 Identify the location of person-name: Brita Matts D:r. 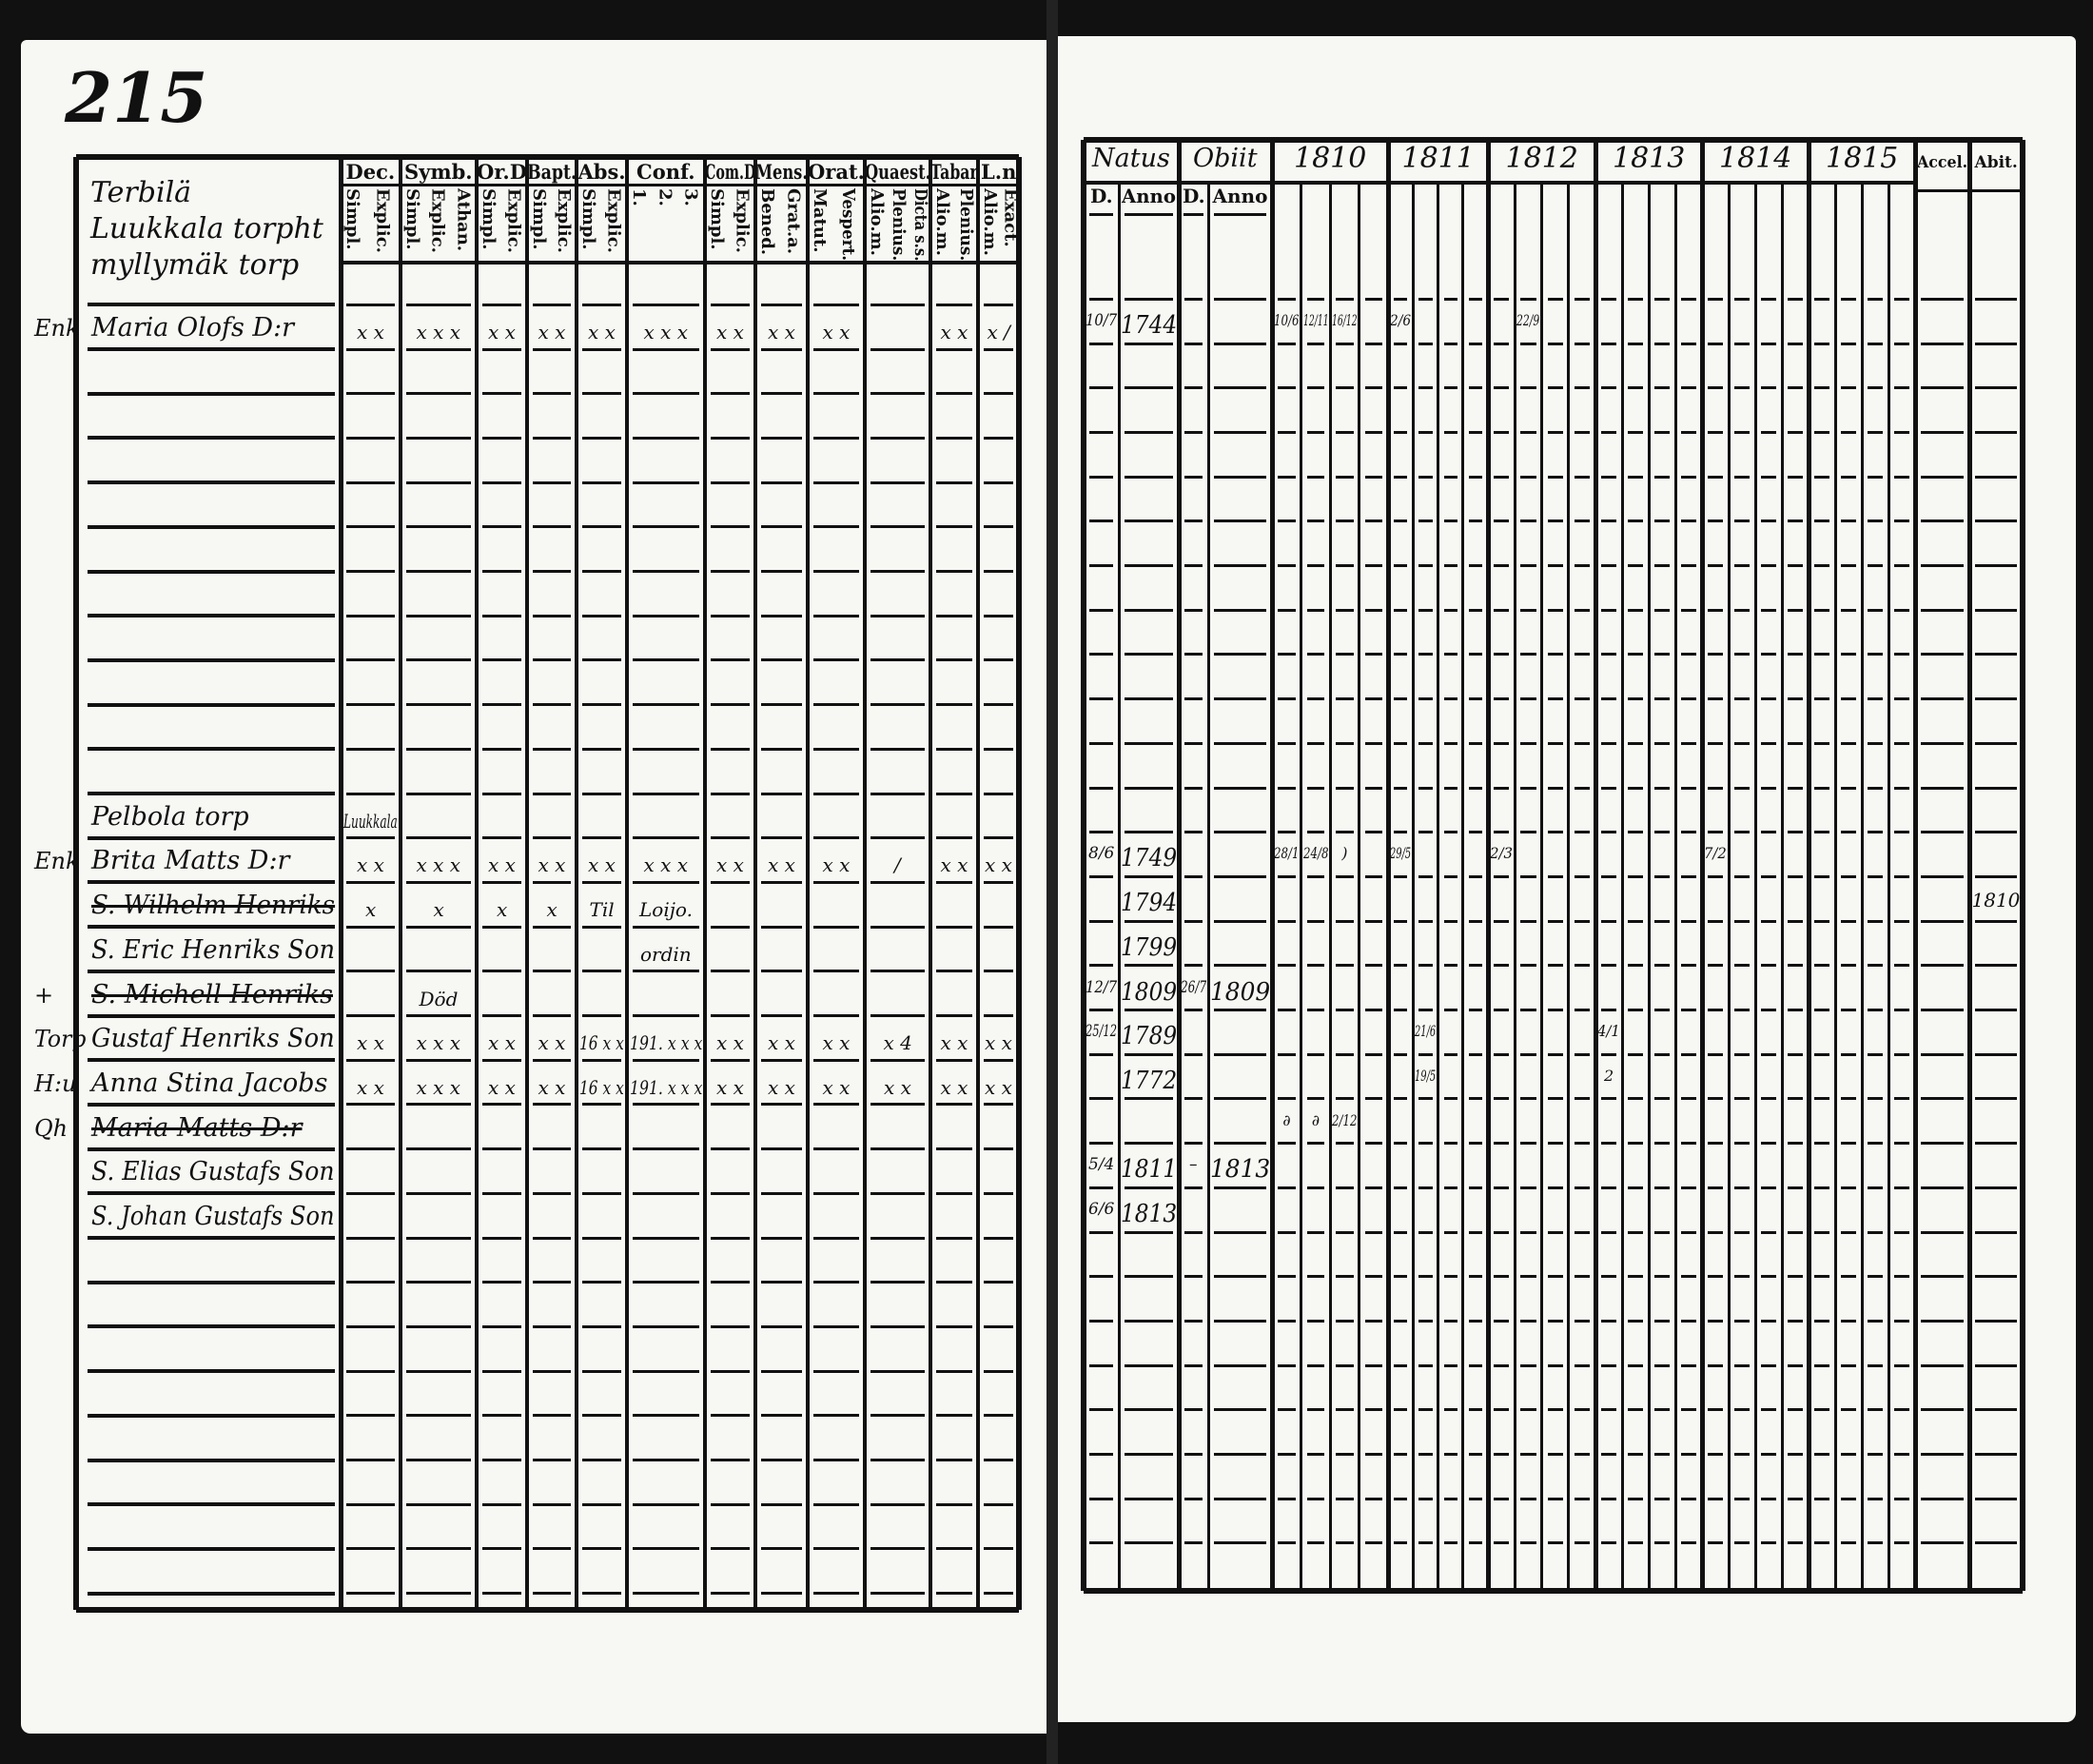
(190, 861).